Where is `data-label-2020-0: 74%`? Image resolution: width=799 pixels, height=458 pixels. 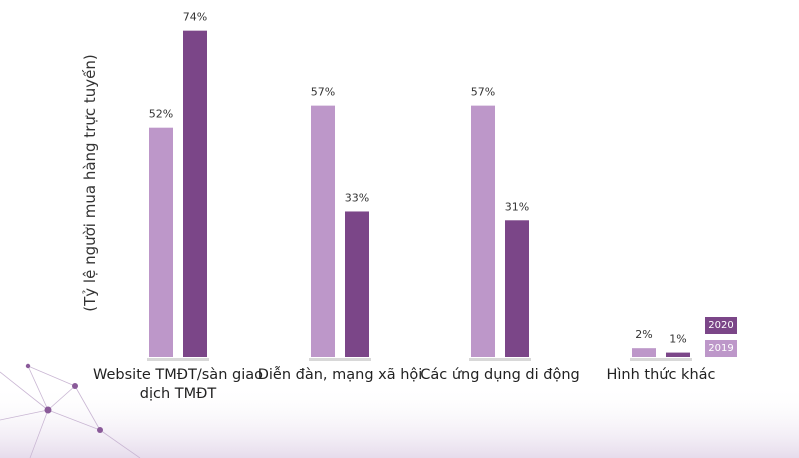
data-label-2020-0: 74% is located at coordinates (195, 17).